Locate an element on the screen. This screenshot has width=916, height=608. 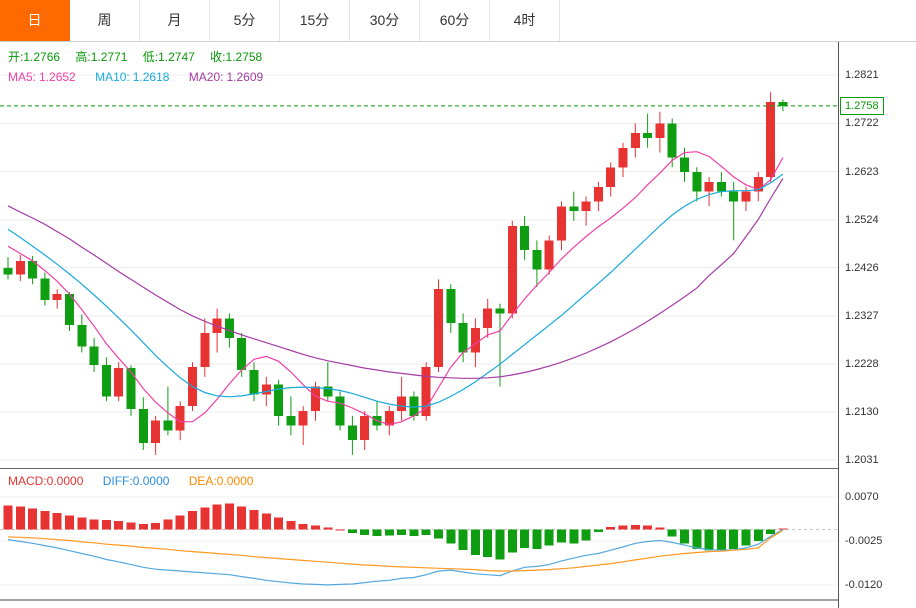
price-tick-label: 1.2623 is located at coordinates (862, 171).